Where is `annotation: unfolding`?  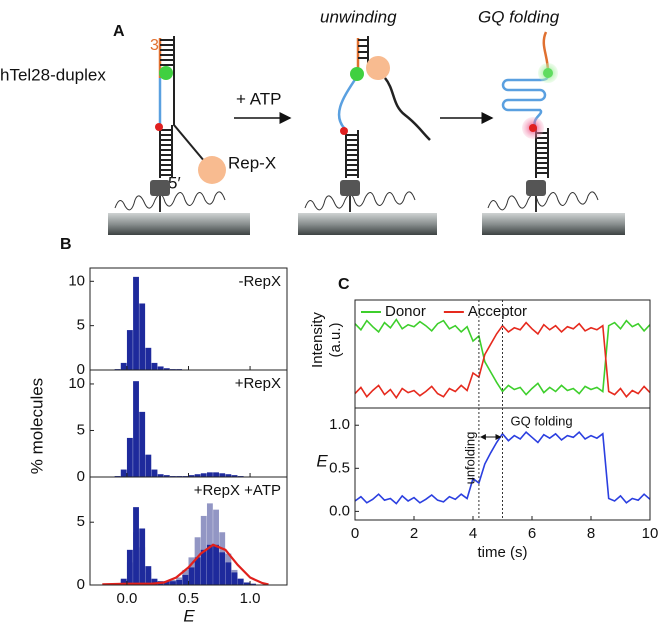
annotation: unfolding is located at coordinates (469, 458).